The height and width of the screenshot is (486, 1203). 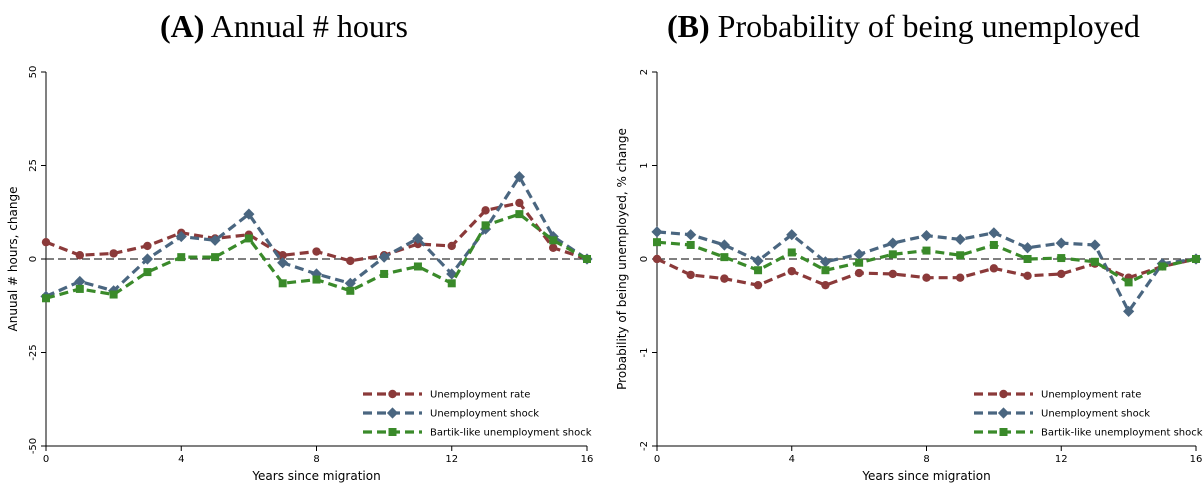 I want to click on panel-b-x-tick-label: 12, so click(x=1061, y=459).